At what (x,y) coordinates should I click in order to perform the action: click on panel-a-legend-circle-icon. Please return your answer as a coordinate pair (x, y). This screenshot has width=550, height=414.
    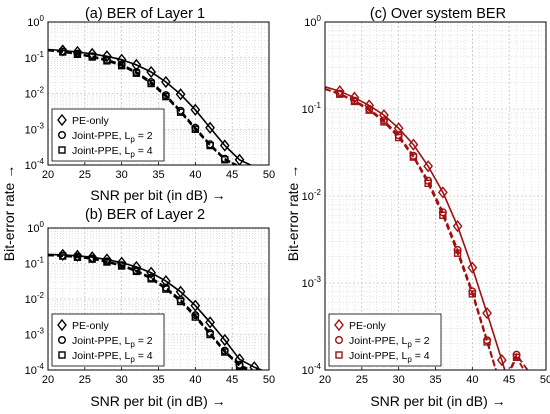
    Looking at the image, I should click on (62, 134).